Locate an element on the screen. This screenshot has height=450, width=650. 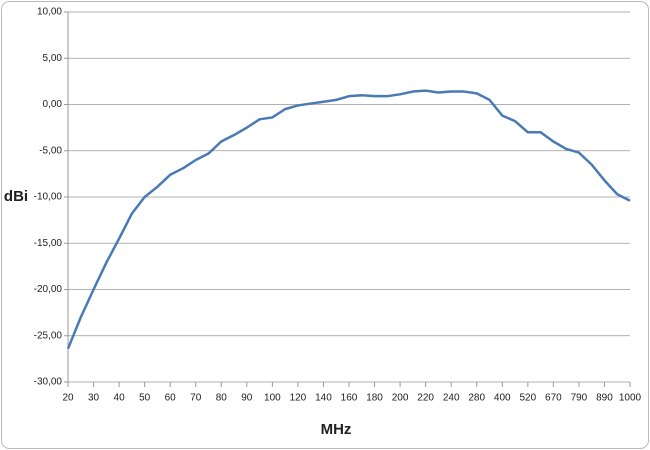
y-tick-label: 0,00 is located at coordinates (53, 104).